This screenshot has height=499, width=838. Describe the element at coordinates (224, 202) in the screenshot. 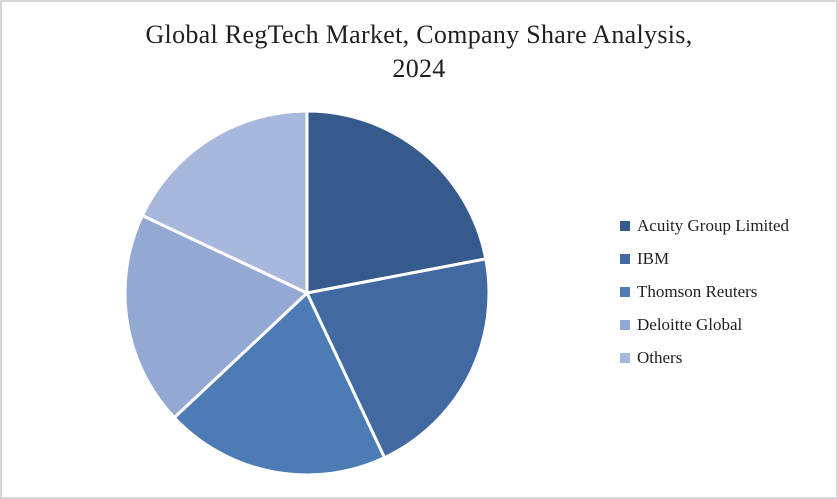

I see `pie-slice-others` at that location.